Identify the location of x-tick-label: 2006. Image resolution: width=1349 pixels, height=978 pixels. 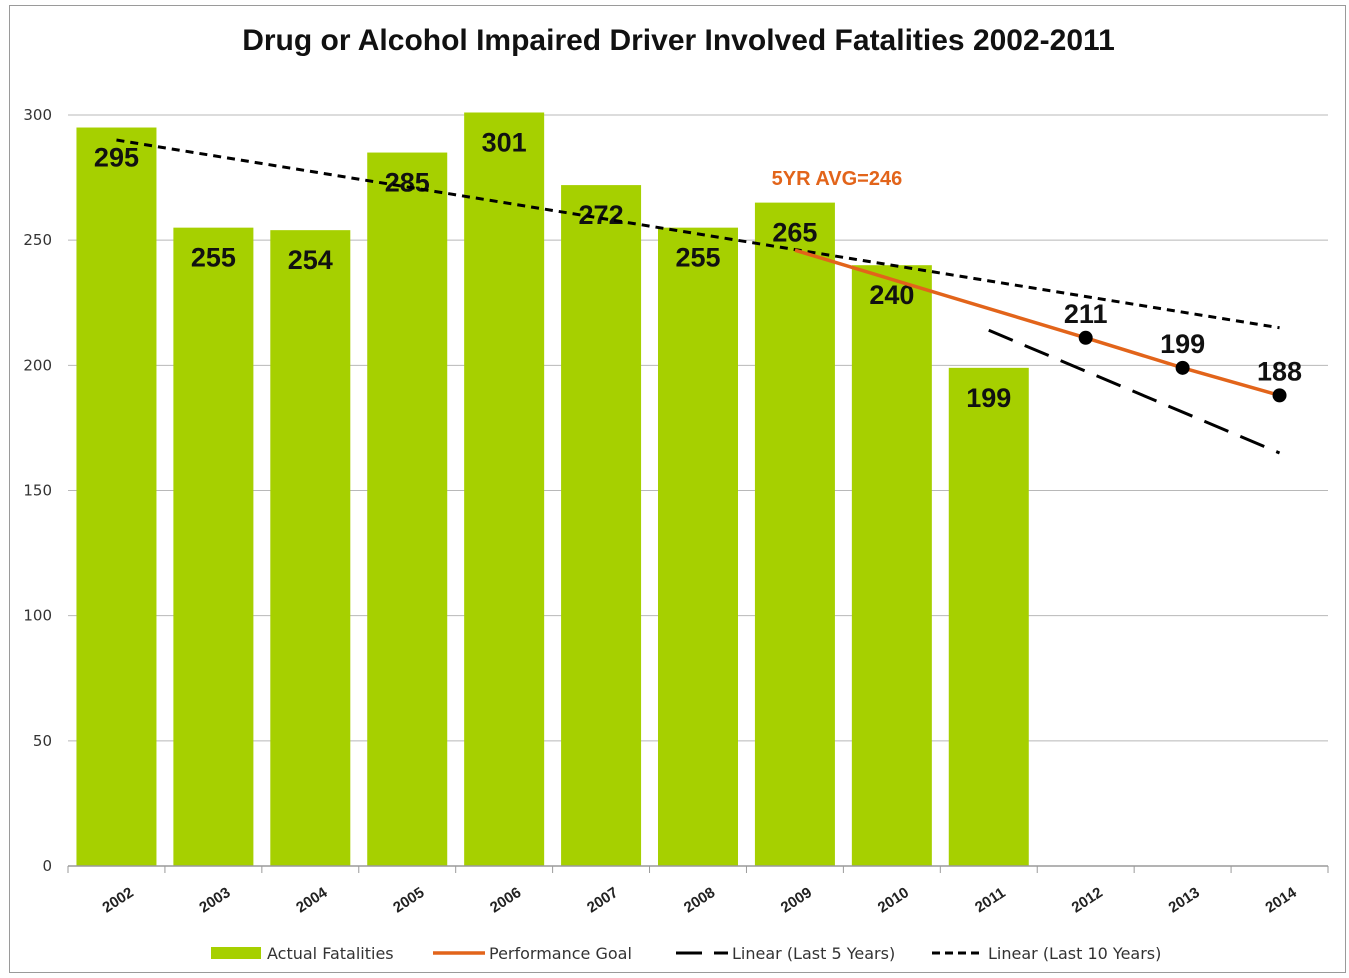
(505, 900).